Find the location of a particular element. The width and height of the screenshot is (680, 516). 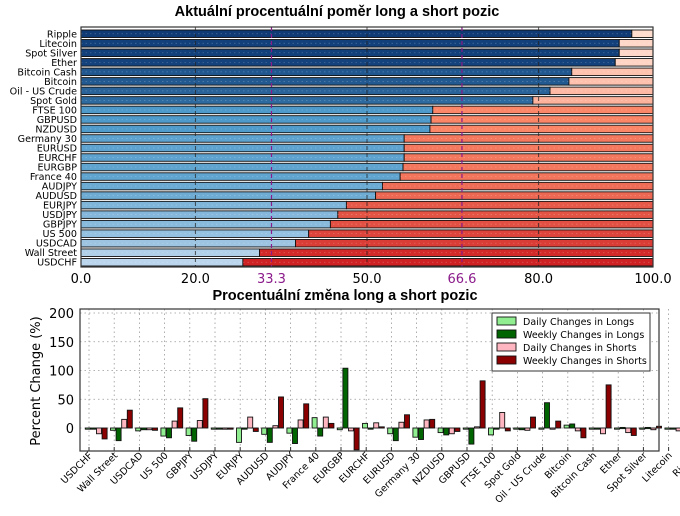

category-label: GBPUSD is located at coordinates (57, 120).